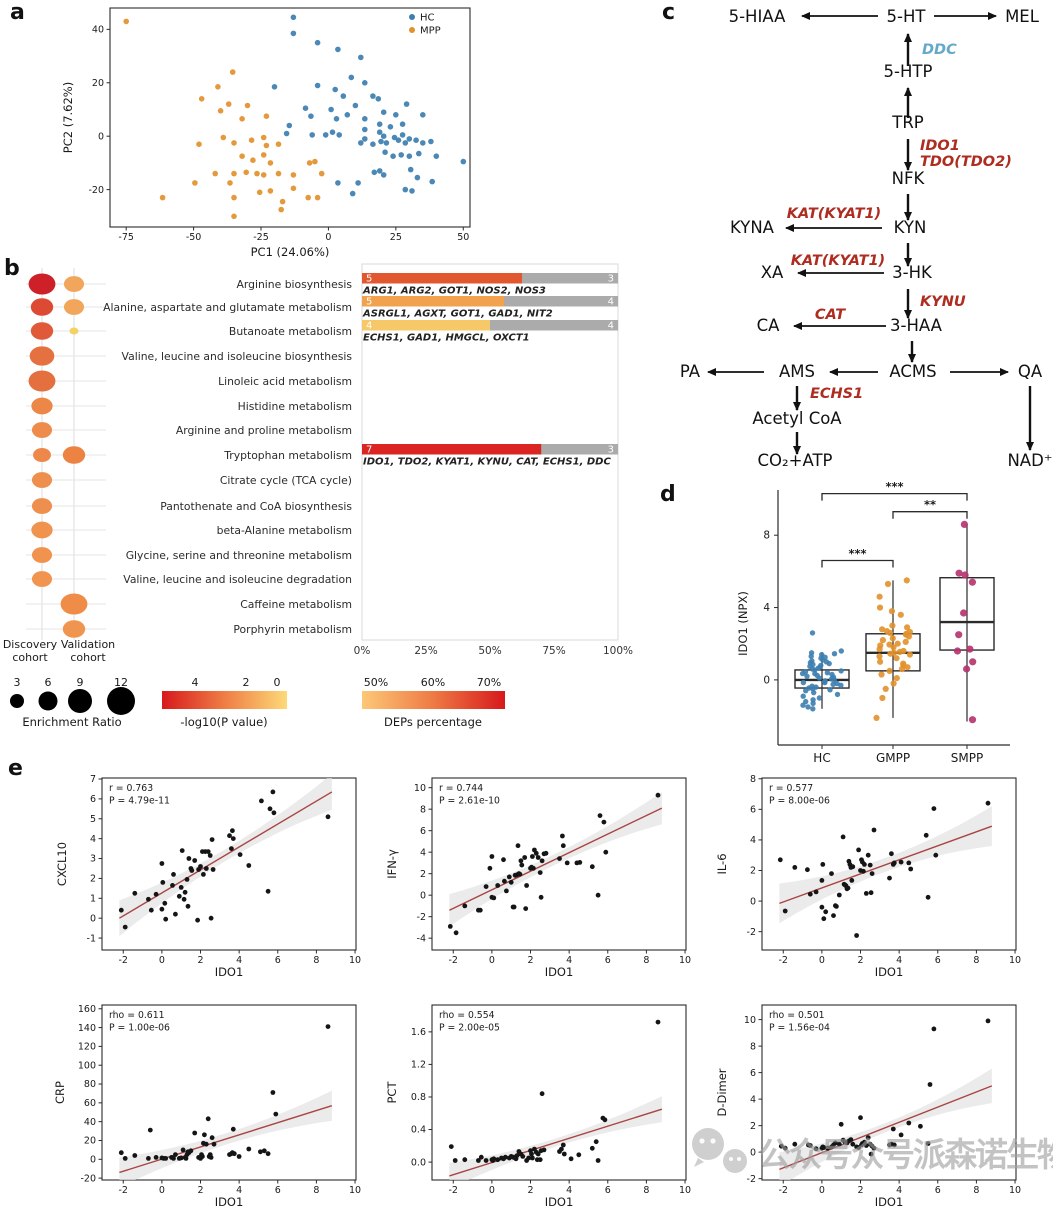 The image size is (1053, 1208). What do you see at coordinates (328, 237) in the screenshot?
I see `x-tick-label: 0` at bounding box center [328, 237].